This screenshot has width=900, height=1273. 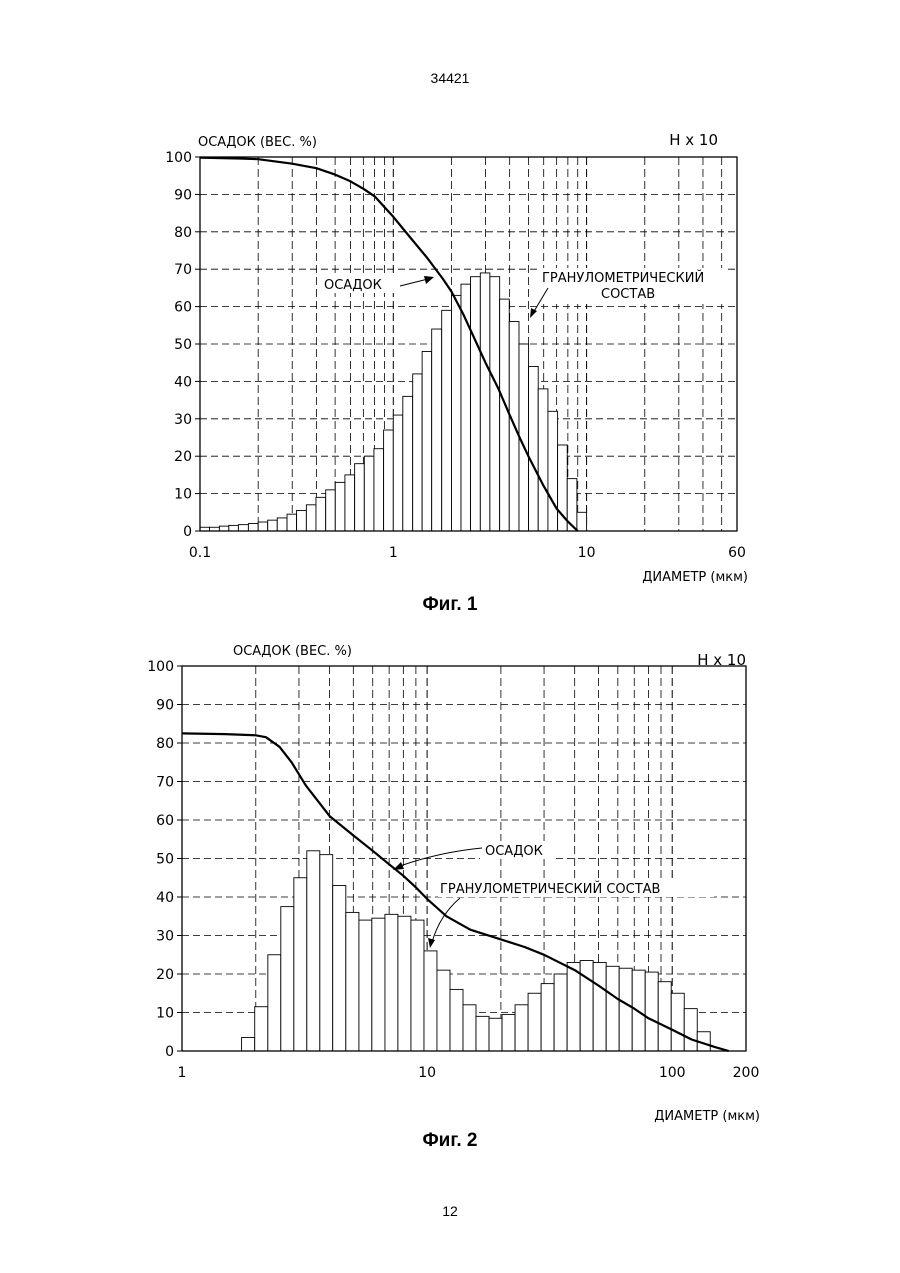 I want to click on fig2-y-axis-title: ОСАДОК (ВЕС. %), so click(x=292, y=651).